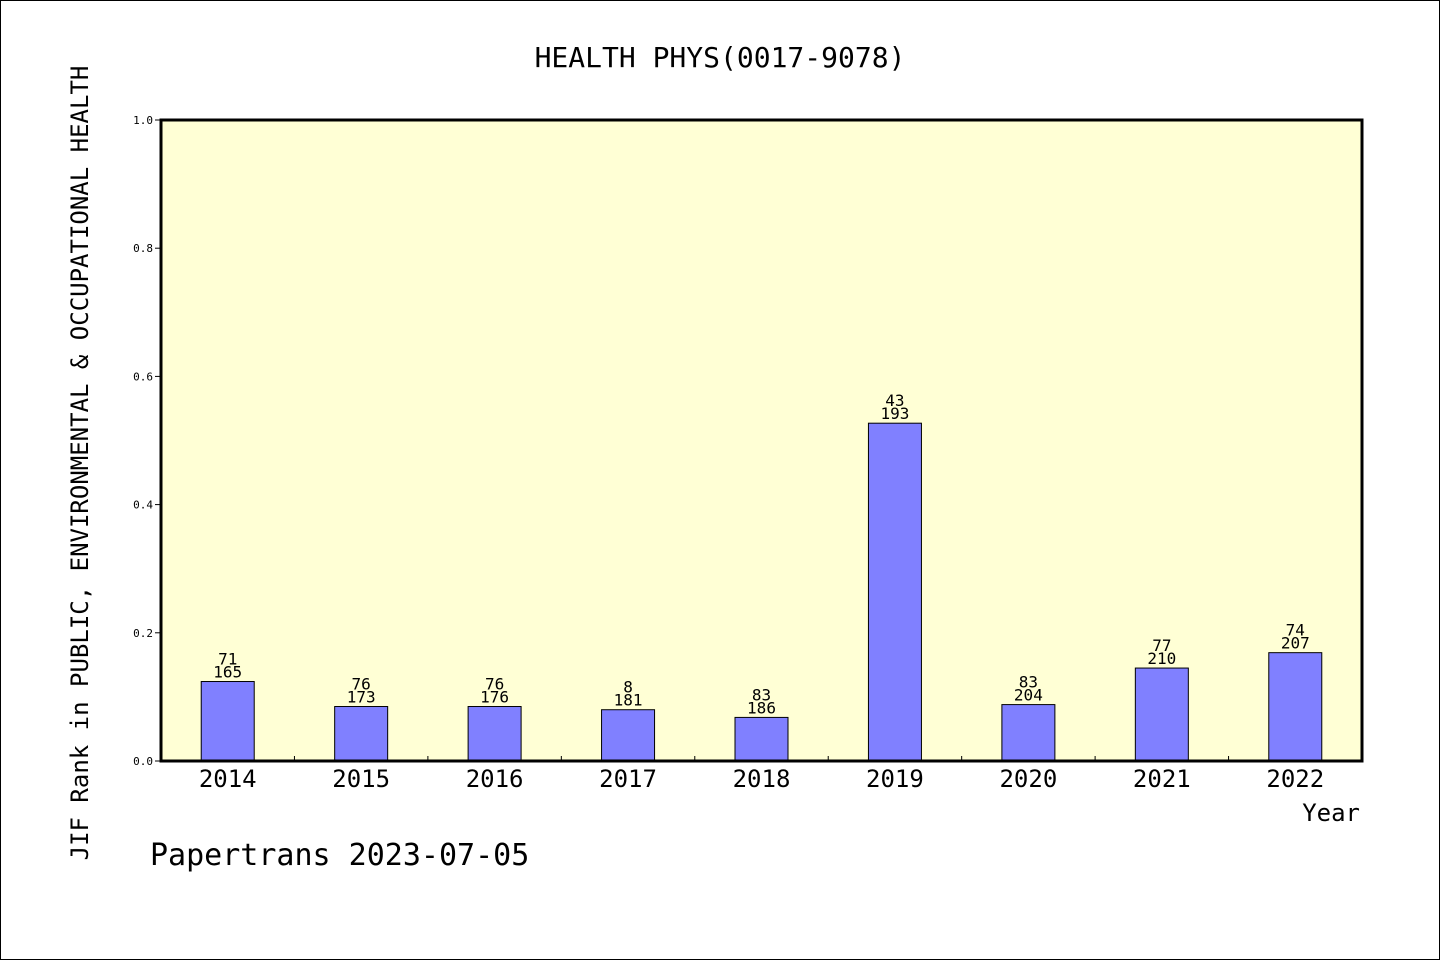  I want to click on y-tick-label: 1.0, so click(143, 120).